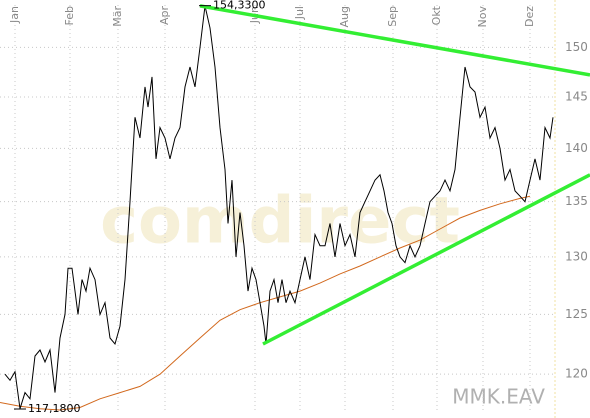 The width and height of the screenshot is (590, 418). I want to click on y-tick-label: 135, so click(576, 201).